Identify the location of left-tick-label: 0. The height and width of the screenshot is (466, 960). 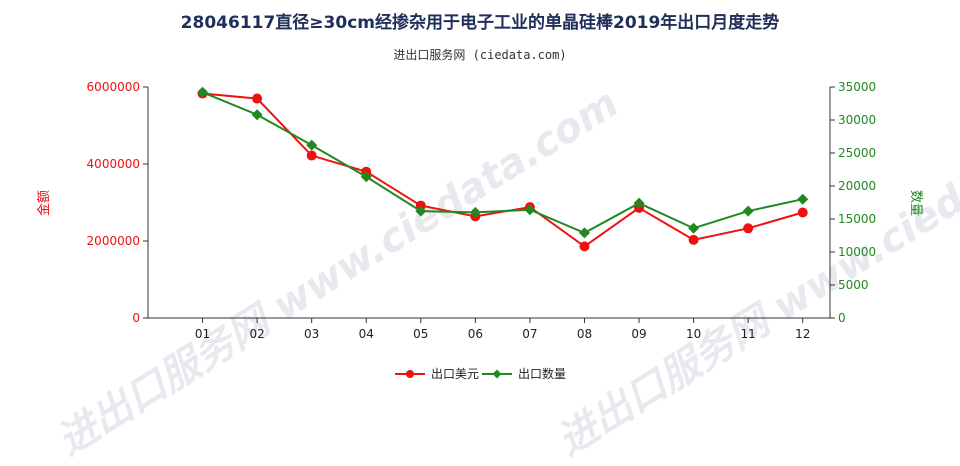
(136, 318).